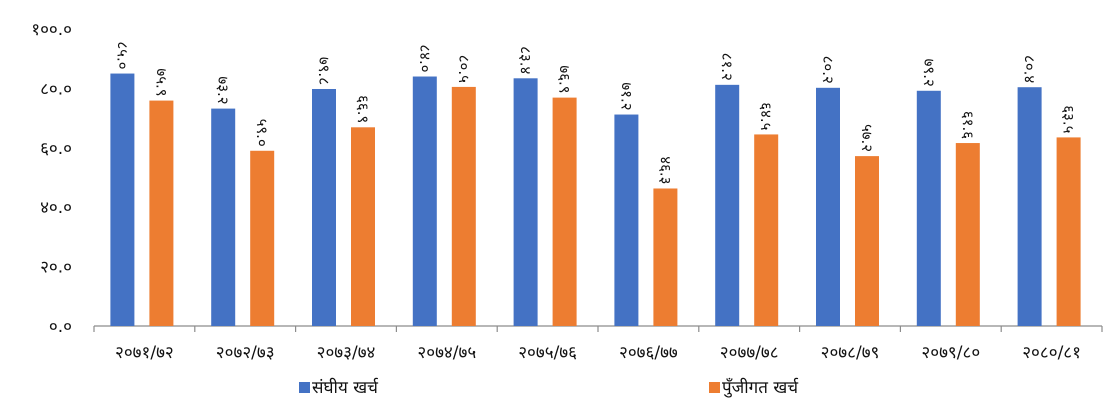  Describe the element at coordinates (262, 133) in the screenshot. I see `data-label: ५९.०` at that location.